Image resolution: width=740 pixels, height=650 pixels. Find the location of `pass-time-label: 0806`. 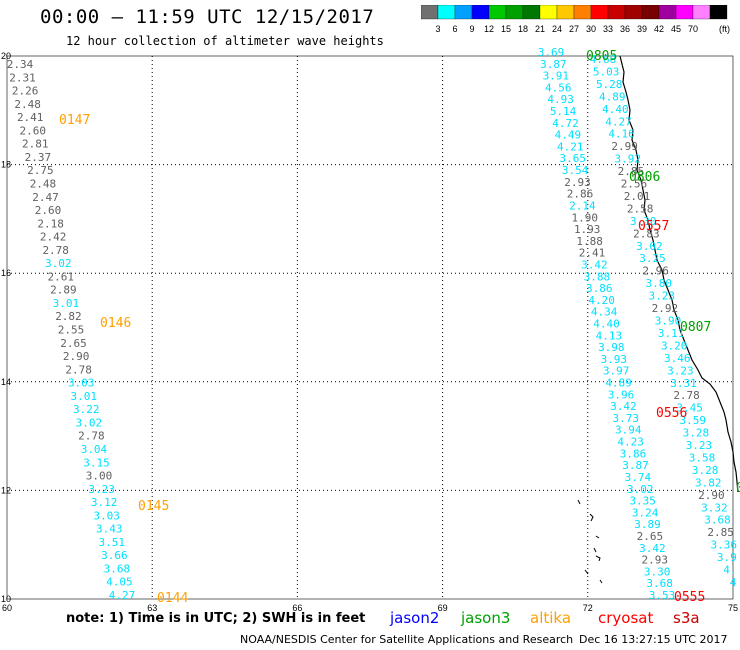

pass-time-label: 0806 is located at coordinates (644, 177).